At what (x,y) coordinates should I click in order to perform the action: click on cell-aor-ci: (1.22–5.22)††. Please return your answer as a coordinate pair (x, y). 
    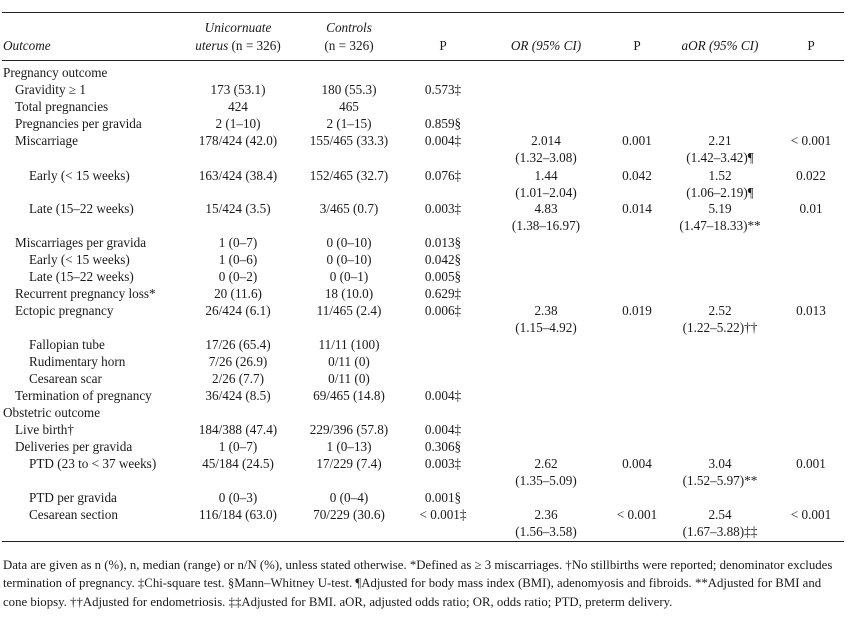
    Looking at the image, I should click on (720, 327).